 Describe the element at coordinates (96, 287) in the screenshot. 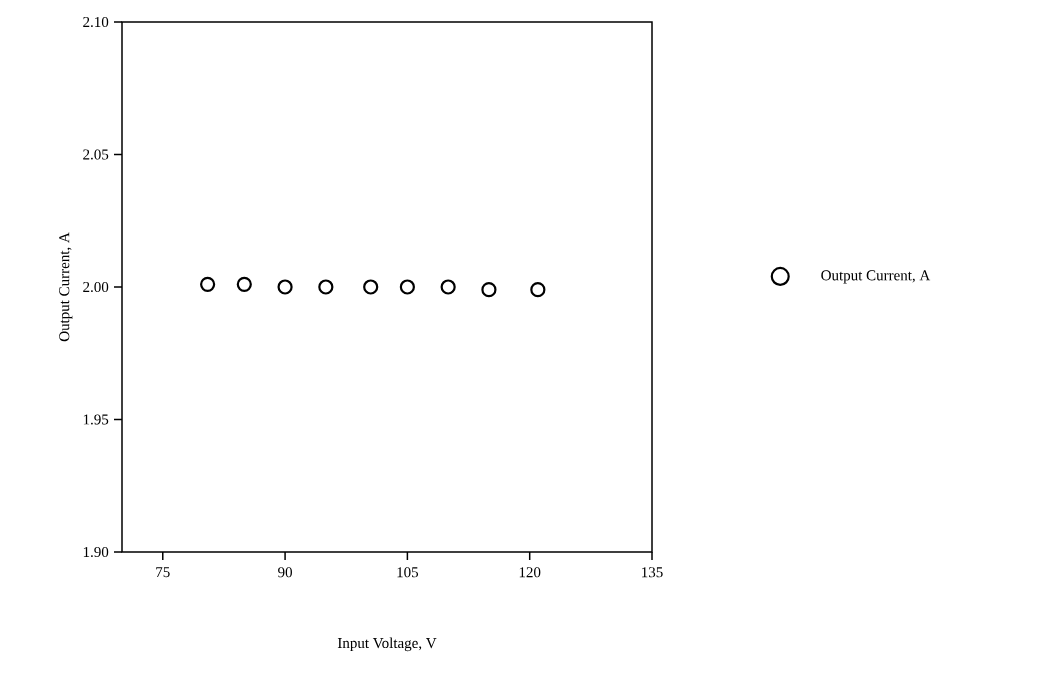

I see `y-tick-label: 2.00` at that location.